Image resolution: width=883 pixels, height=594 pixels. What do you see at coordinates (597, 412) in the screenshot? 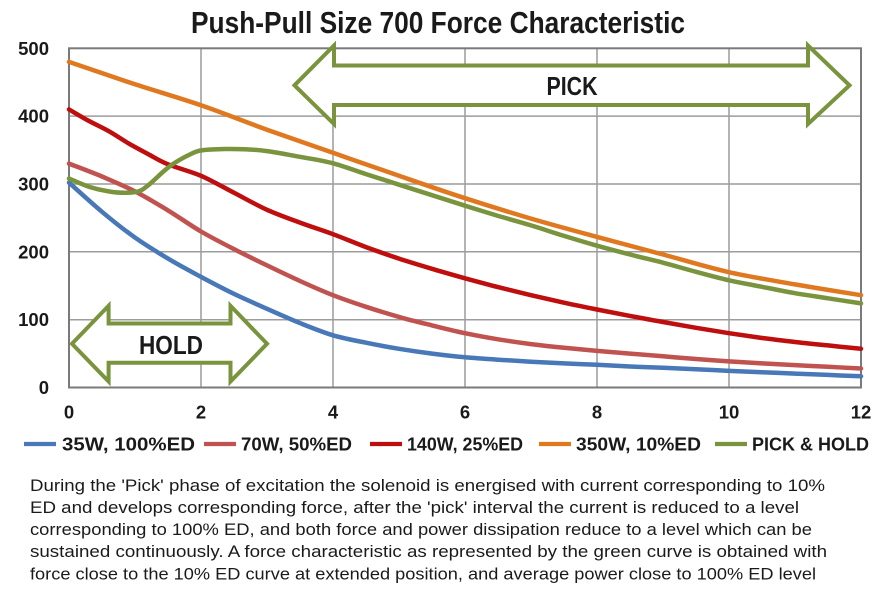
I see `svg-text: 8` at bounding box center [597, 412].